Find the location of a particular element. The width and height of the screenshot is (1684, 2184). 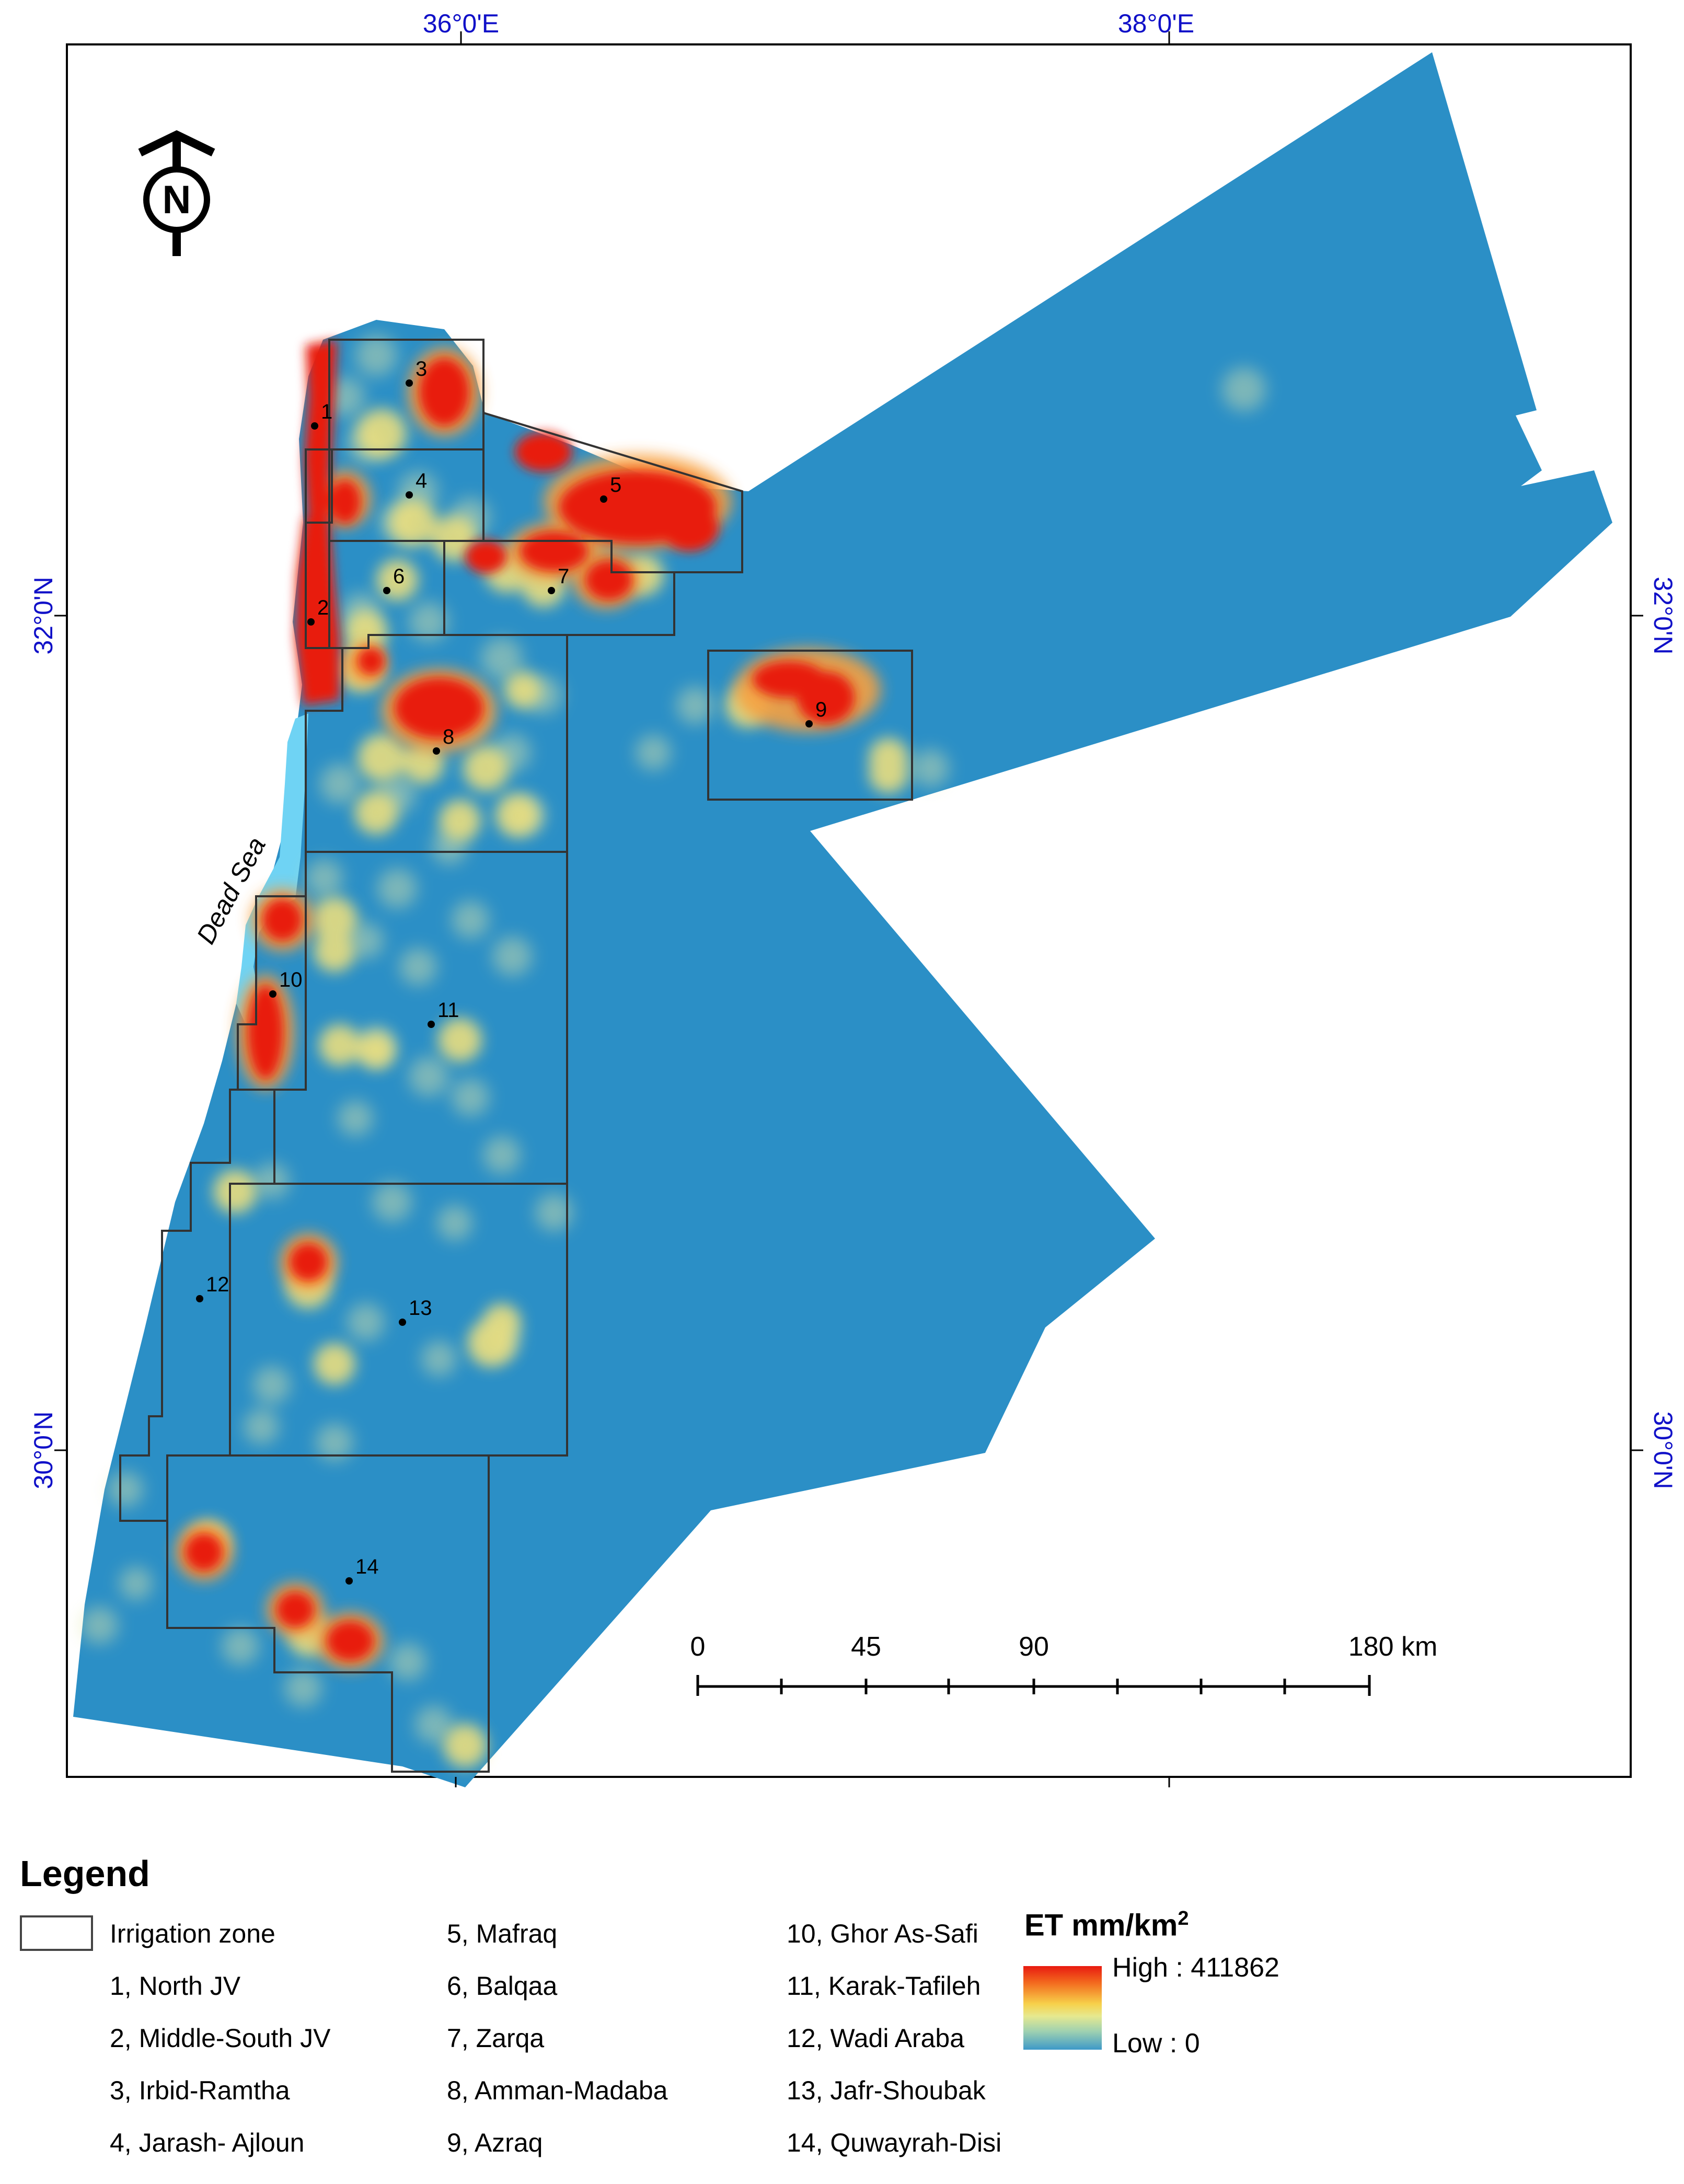

zone-12-label: 12 is located at coordinates (218, 1285).